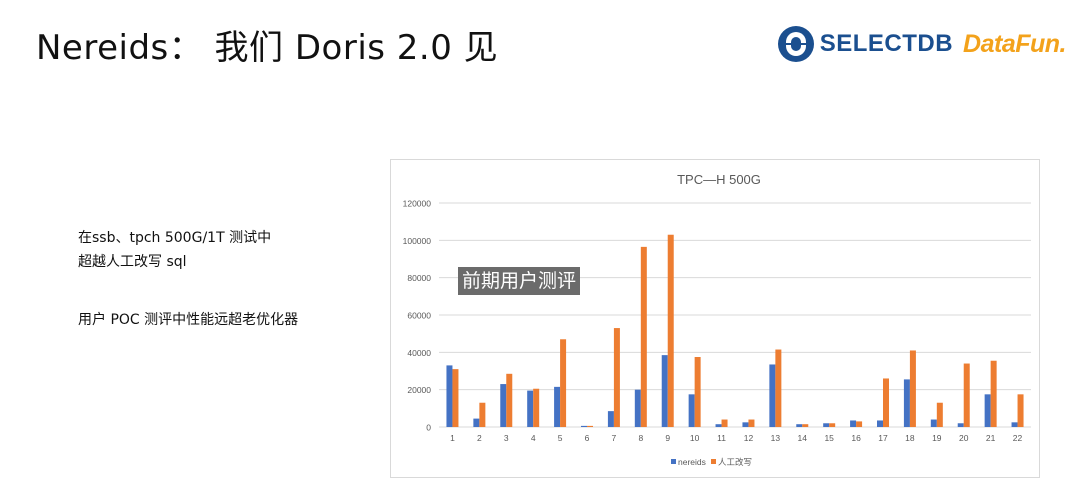 This screenshot has width=1080, height=490. What do you see at coordinates (428, 428) in the screenshot?
I see `y-tick-label: 0` at bounding box center [428, 428].